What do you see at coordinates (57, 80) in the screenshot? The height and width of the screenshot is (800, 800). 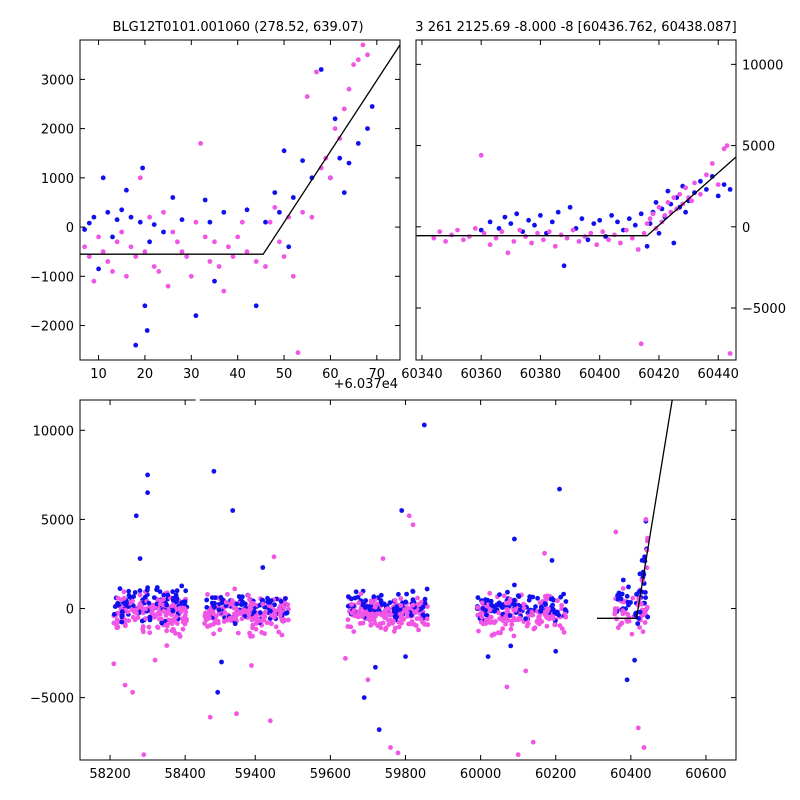 I see `y-tick-label: 3000` at bounding box center [57, 80].